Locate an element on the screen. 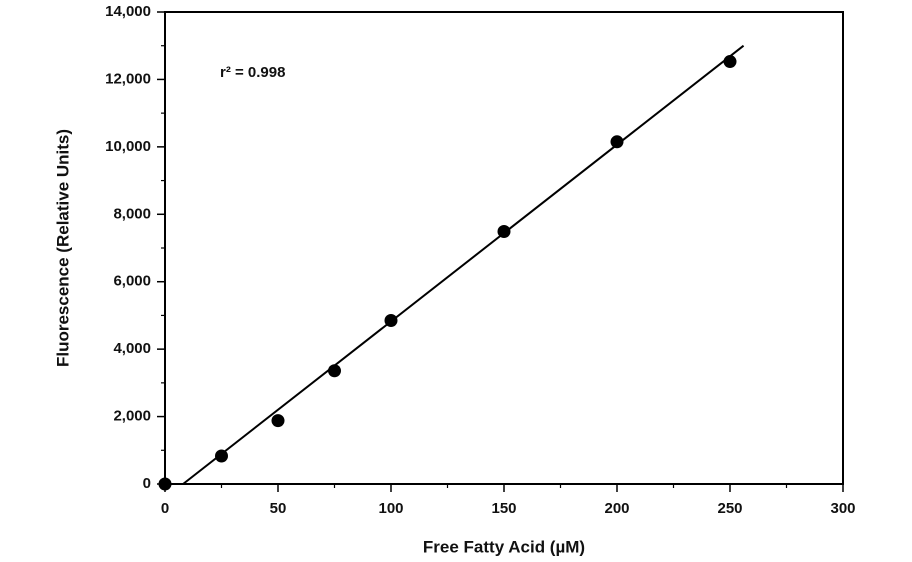 Image resolution: width=912 pixels, height=562 pixels. x-tick-label: 200 is located at coordinates (616, 508).